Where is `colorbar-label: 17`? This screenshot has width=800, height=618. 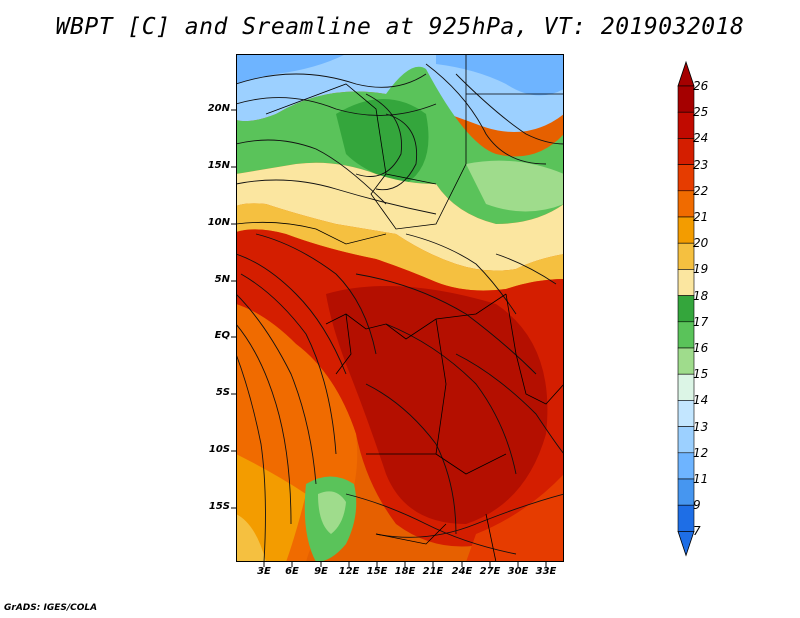
colorbar-label: 17 is located at coordinates (701, 321).